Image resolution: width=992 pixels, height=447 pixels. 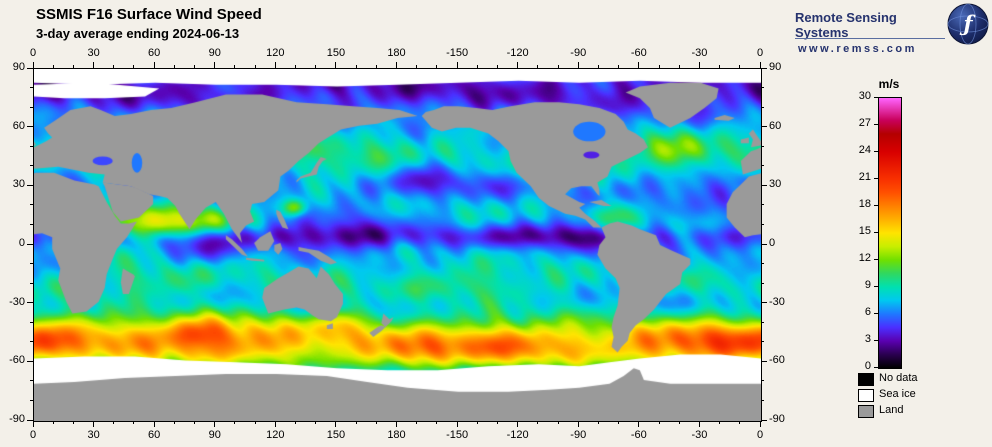 What do you see at coordinates (866, 411) in the screenshot?
I see `land-swatch` at bounding box center [866, 411].